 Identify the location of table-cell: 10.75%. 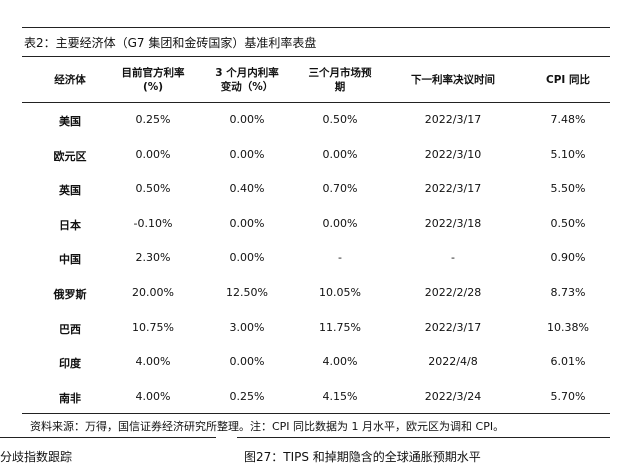
(153, 327).